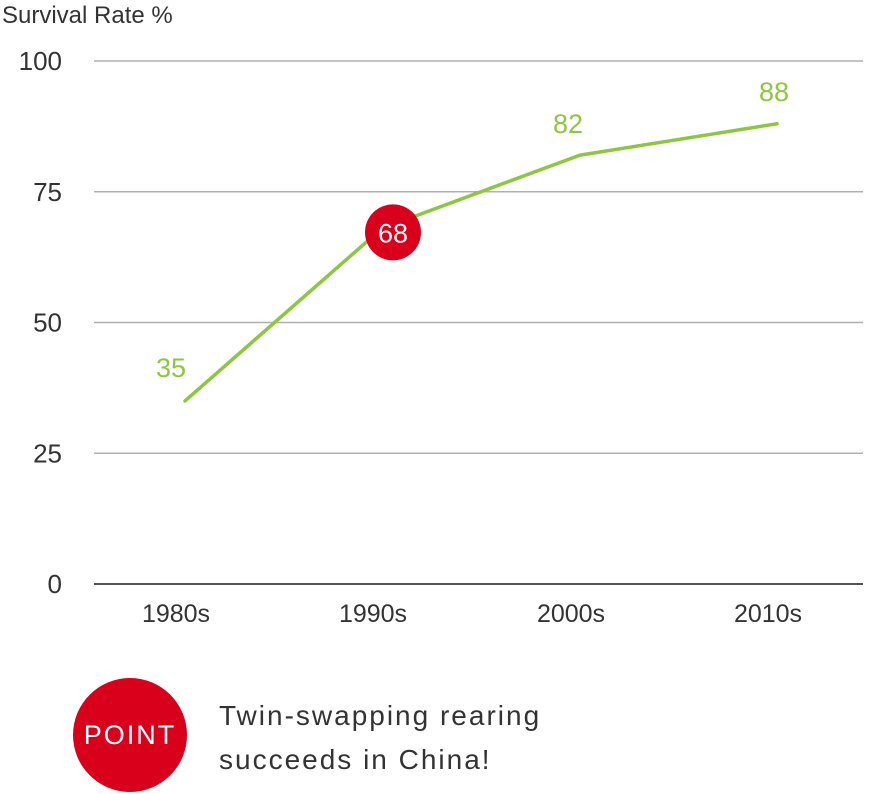 This screenshot has height=794, width=870. What do you see at coordinates (47, 323) in the screenshot?
I see `y-tick-label: 50` at bounding box center [47, 323].